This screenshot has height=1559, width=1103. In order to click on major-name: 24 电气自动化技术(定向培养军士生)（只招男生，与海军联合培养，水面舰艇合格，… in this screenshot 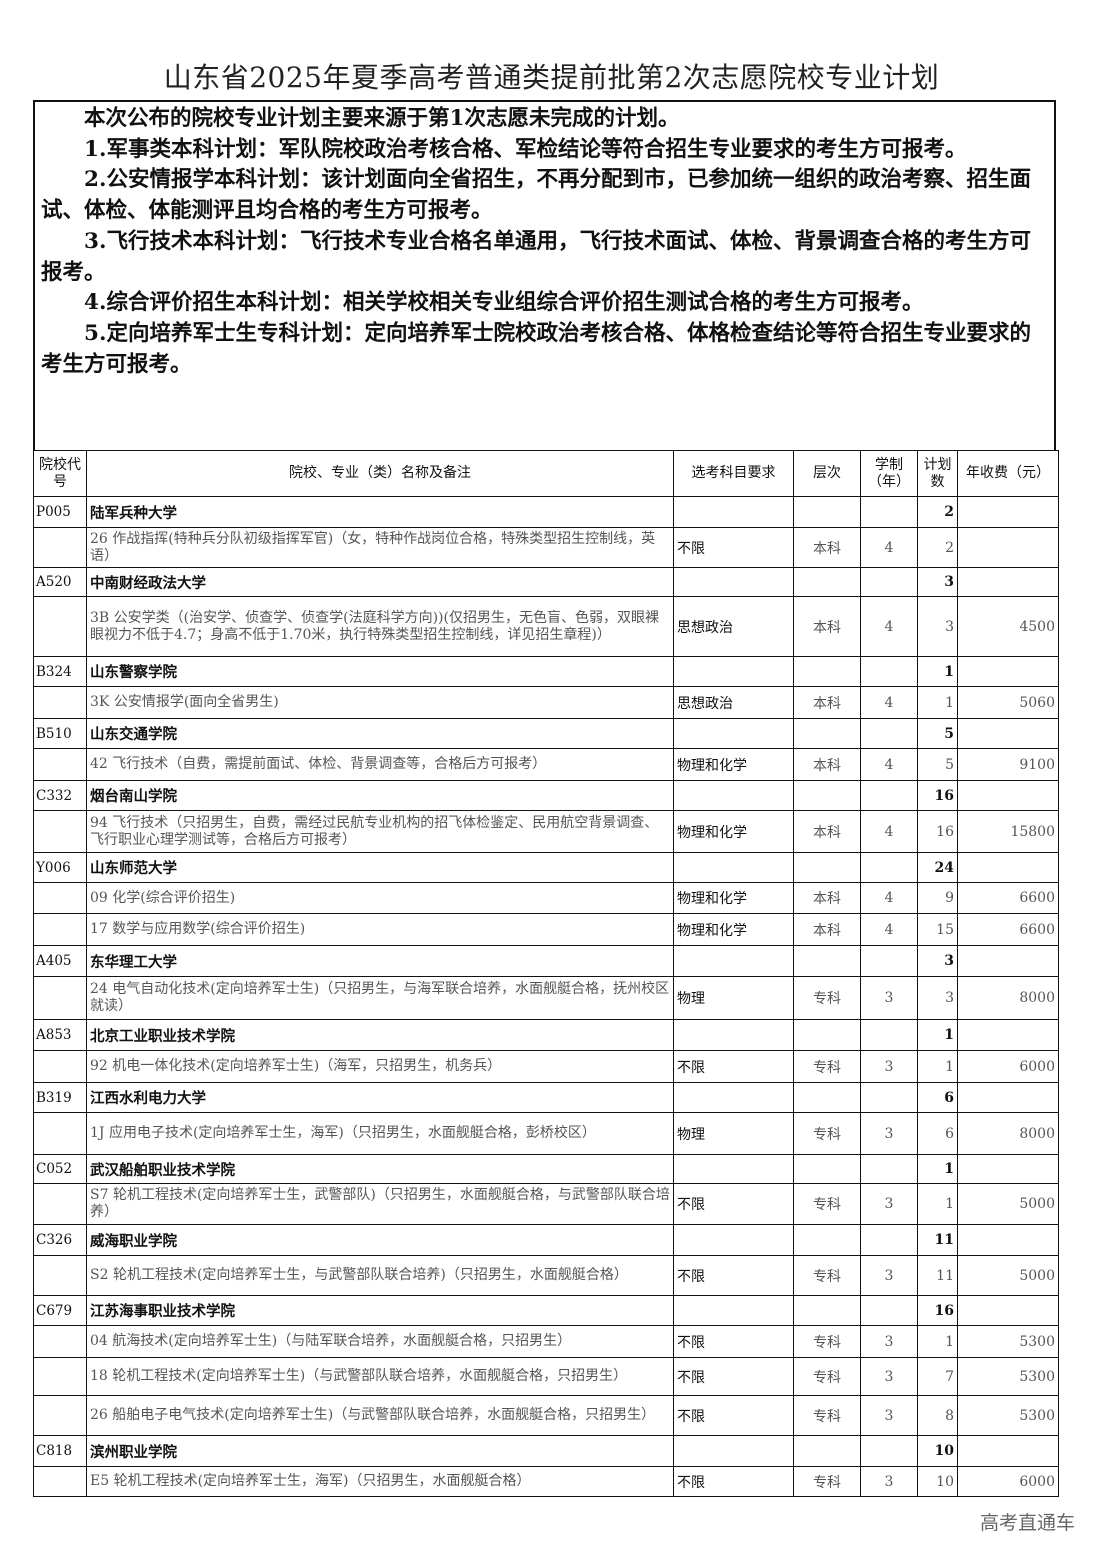, I will do `click(380, 998)`.